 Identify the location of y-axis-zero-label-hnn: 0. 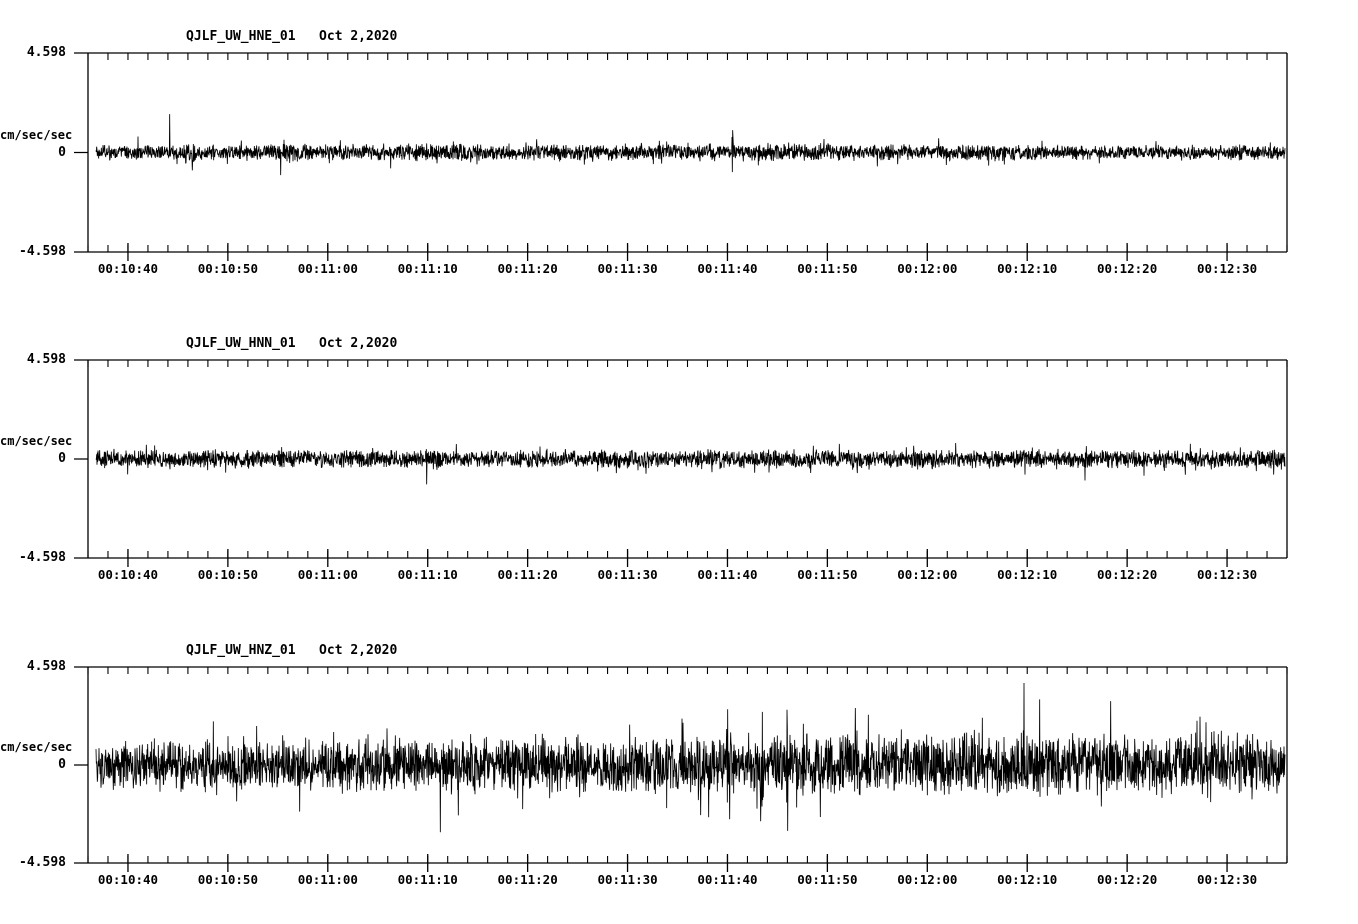
(62, 458).